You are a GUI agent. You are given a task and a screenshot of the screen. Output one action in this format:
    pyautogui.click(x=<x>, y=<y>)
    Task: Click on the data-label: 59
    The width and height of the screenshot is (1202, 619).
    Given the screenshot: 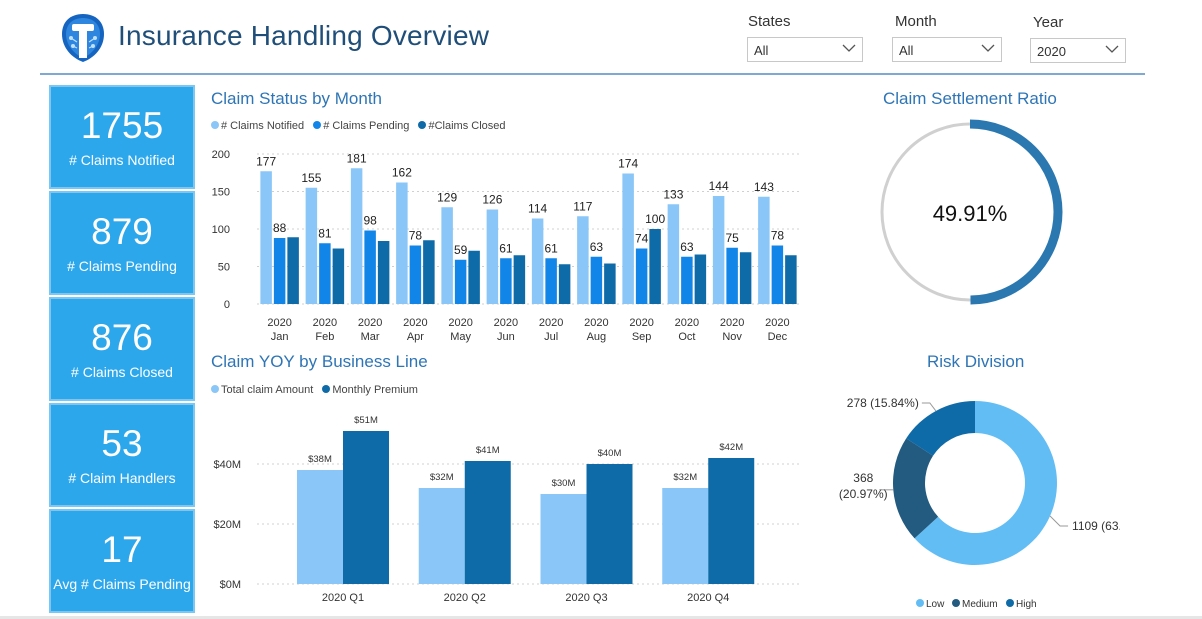 What is the action you would take?
    pyautogui.click(x=461, y=250)
    